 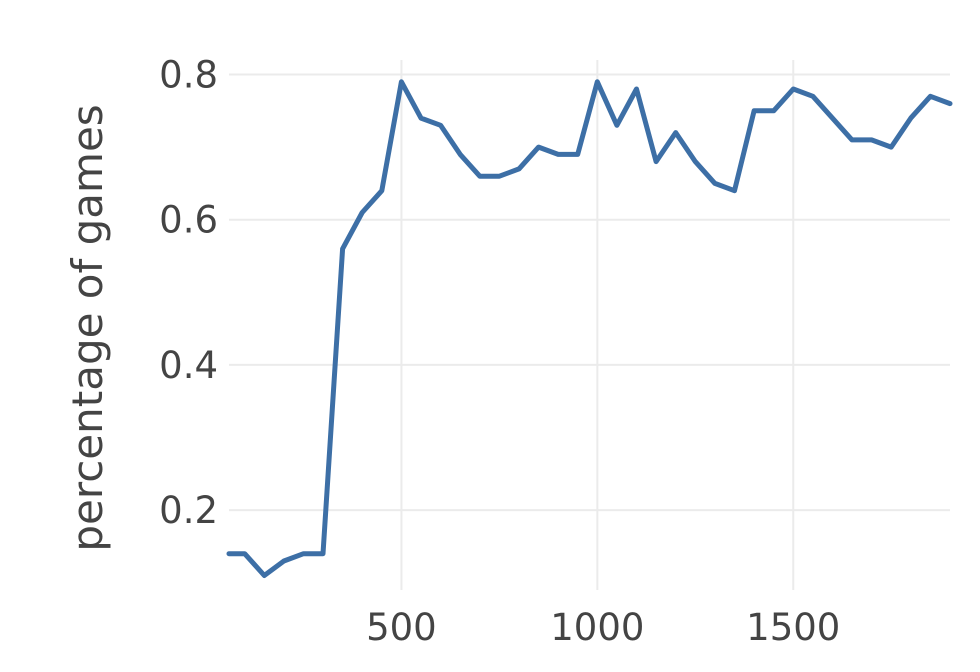 What do you see at coordinates (188, 293) in the screenshot?
I see `y-axis-ticks: 0.2 0.4 0.6 0.8` at bounding box center [188, 293].